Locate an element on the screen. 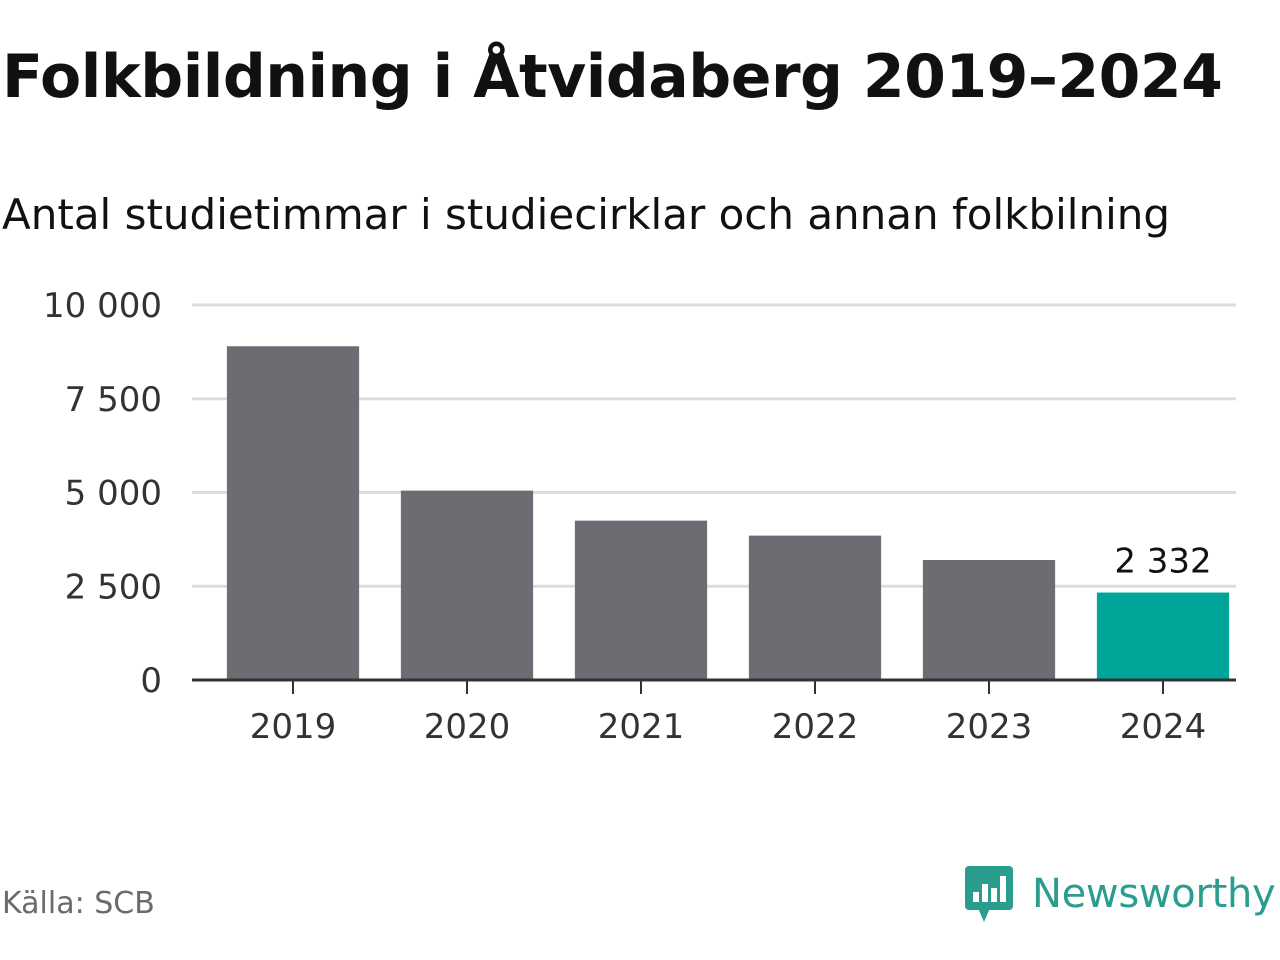  x-tick-label: 2023 is located at coordinates (989, 727).